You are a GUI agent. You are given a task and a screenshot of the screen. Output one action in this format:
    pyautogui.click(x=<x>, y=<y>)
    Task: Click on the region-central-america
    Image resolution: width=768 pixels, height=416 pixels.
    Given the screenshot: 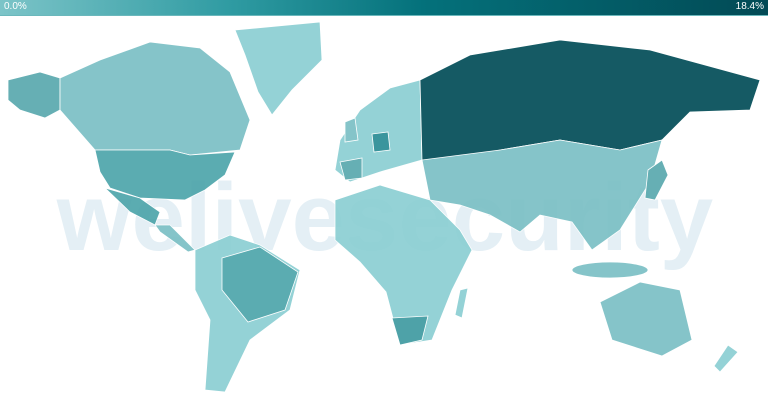 What is the action you would take?
    pyautogui.click(x=175, y=238)
    